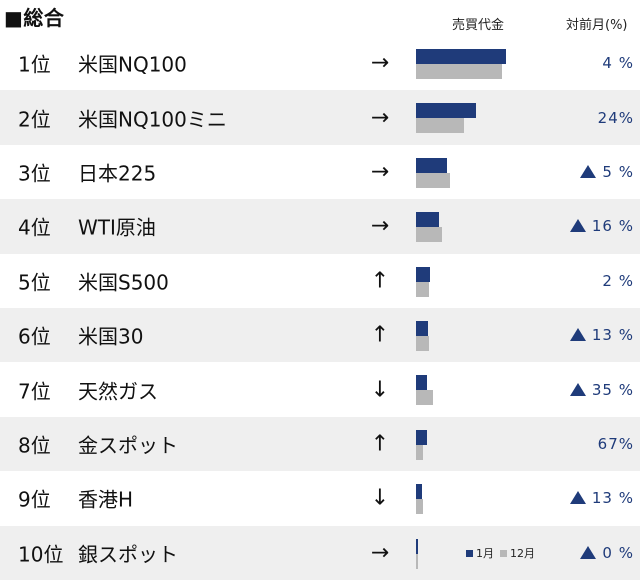  I want to click on product-name: 米国30, so click(111, 336).